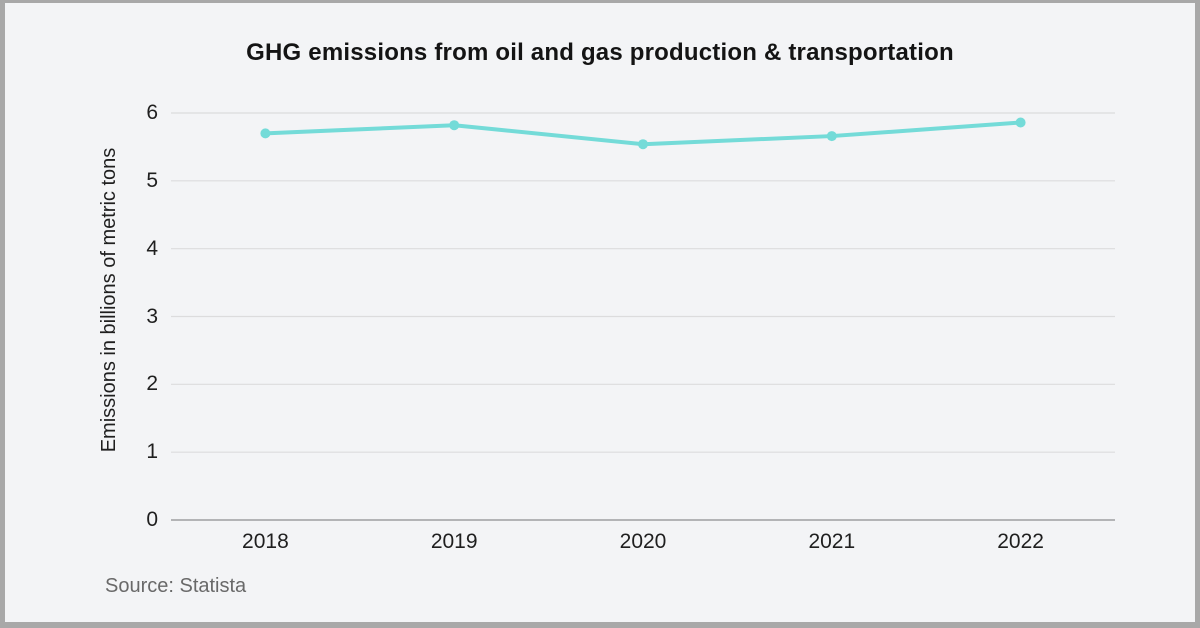 This screenshot has width=1200, height=628. What do you see at coordinates (643, 541) in the screenshot?
I see `x-tick-label: 2020` at bounding box center [643, 541].